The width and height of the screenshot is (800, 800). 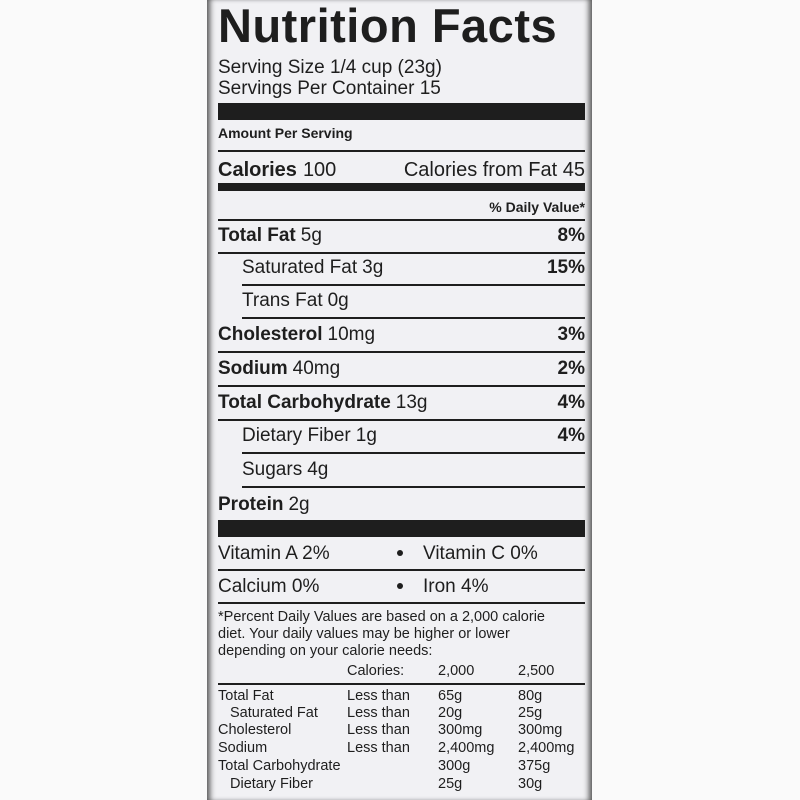 What do you see at coordinates (530, 784) in the screenshot?
I see `table-cell: 30g` at bounding box center [530, 784].